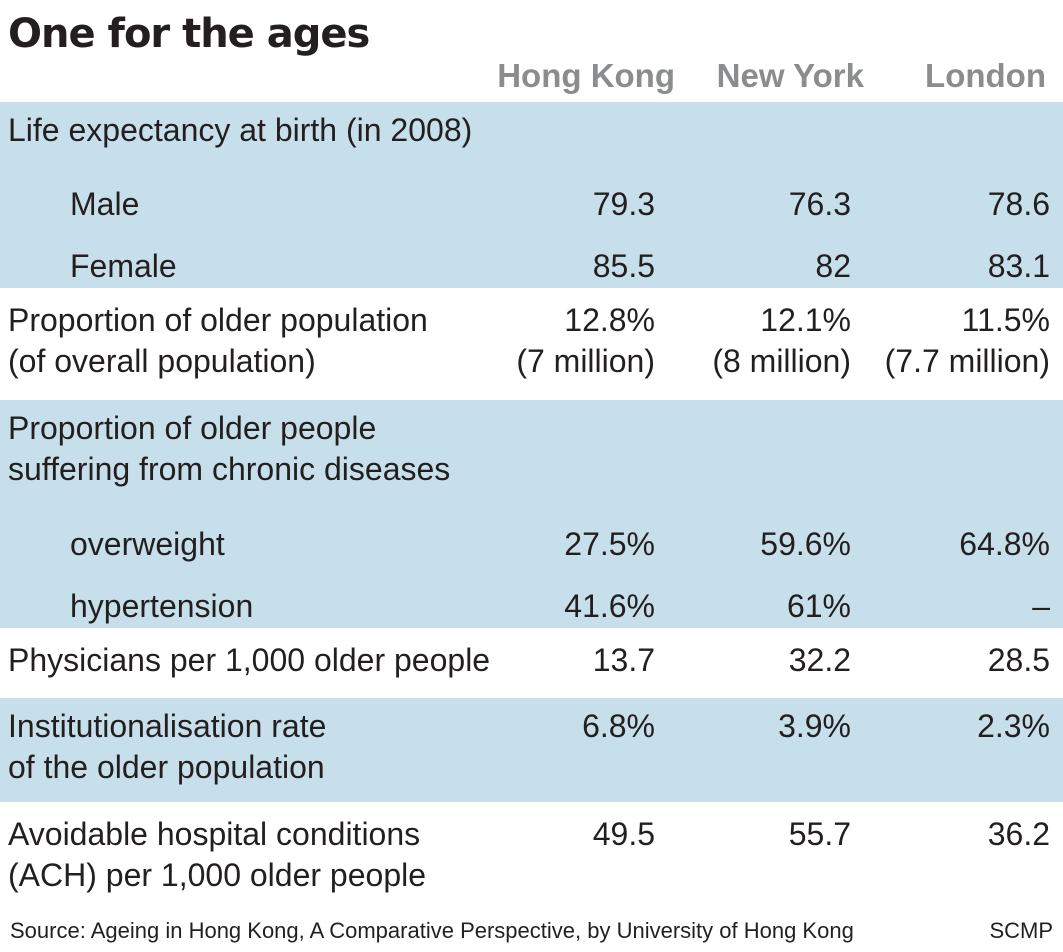  What do you see at coordinates (609, 606) in the screenshot?
I see `cell-hong-kong: 41.6%` at bounding box center [609, 606].